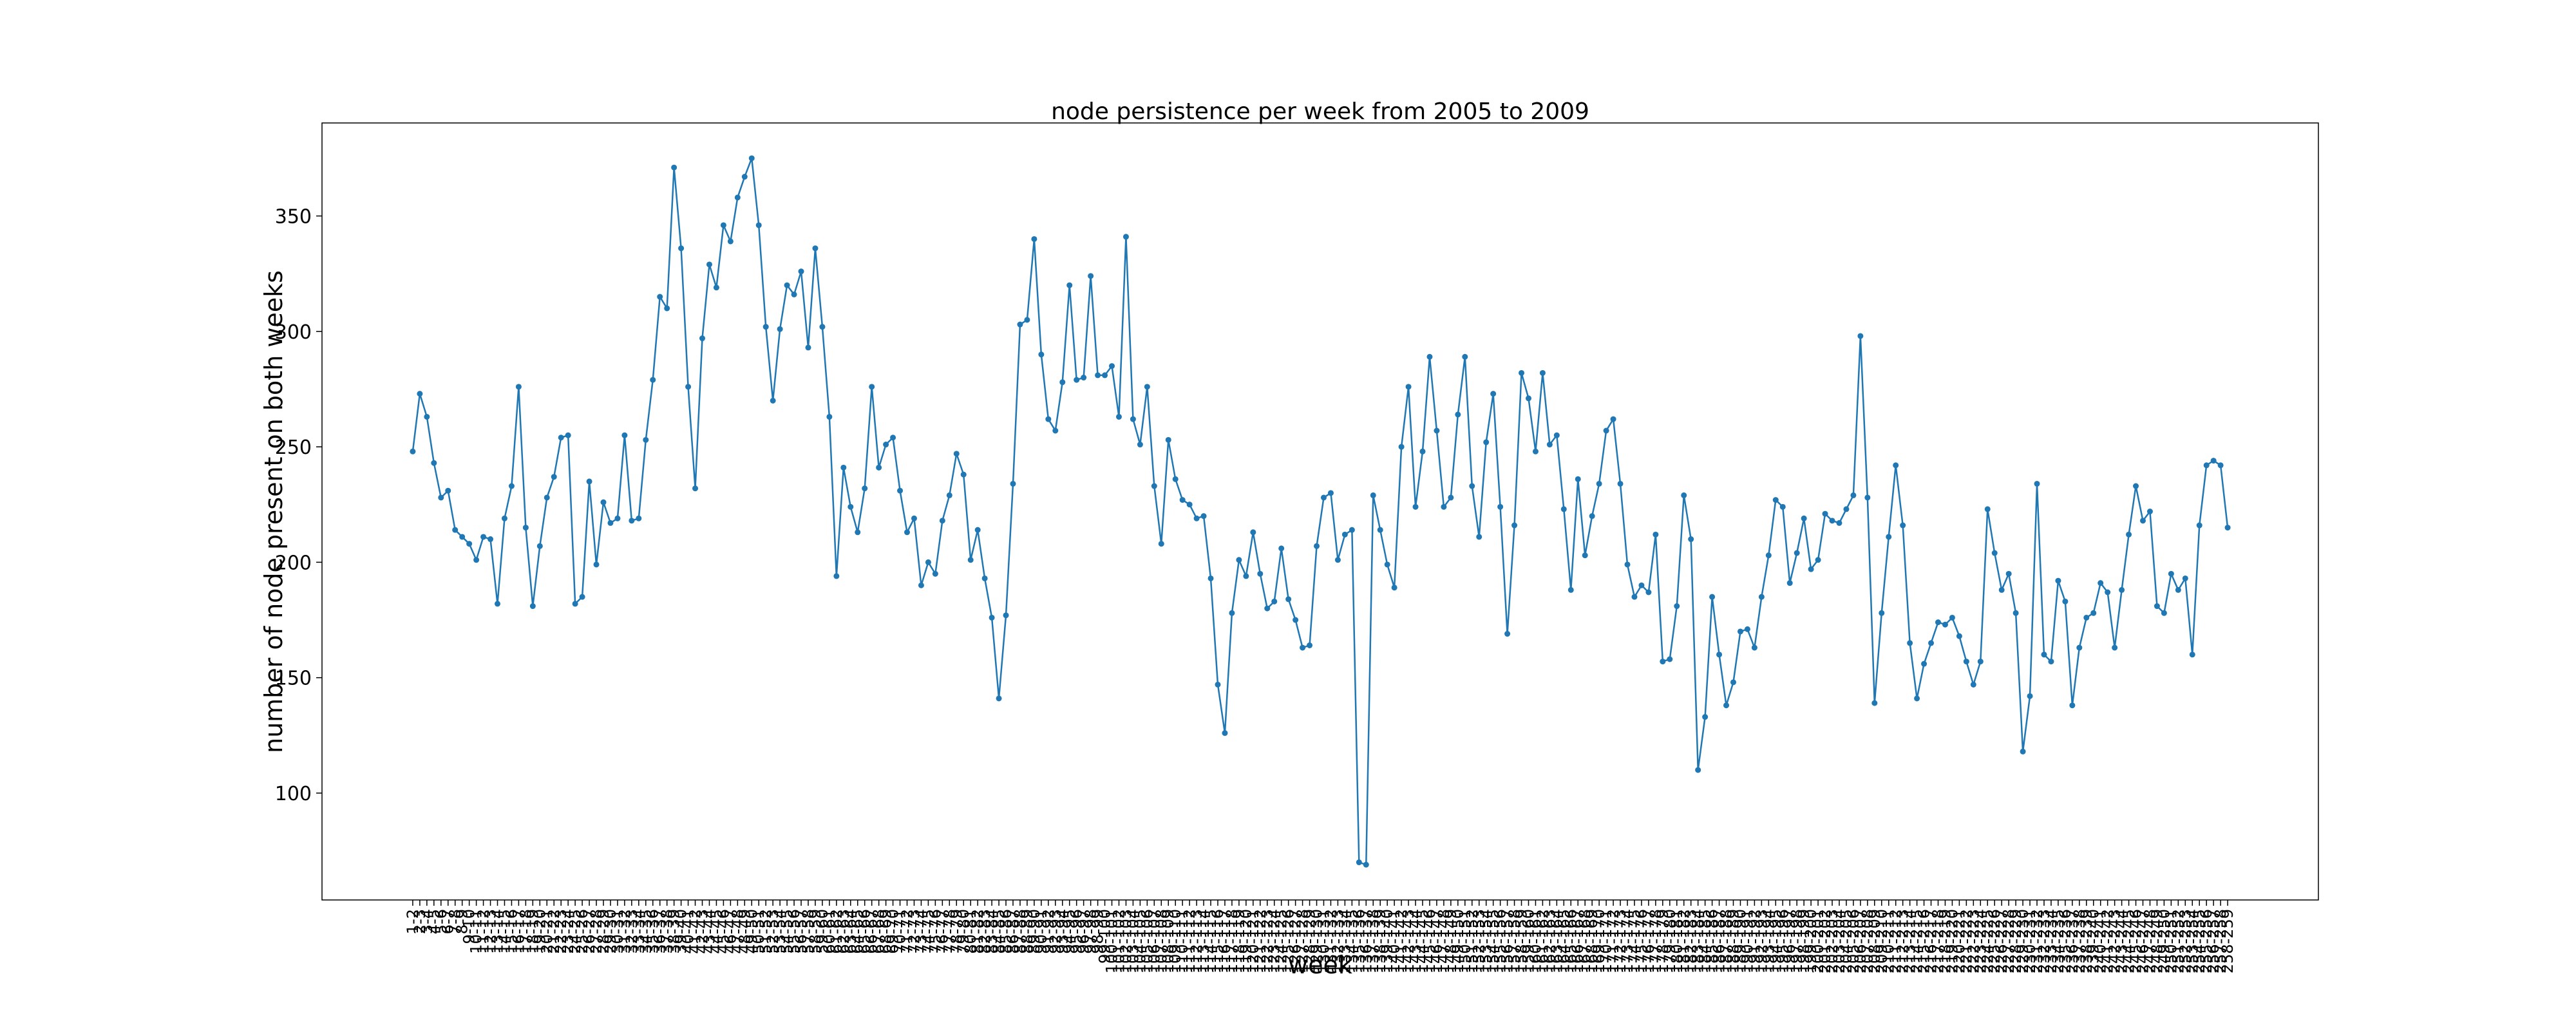 This screenshot has width=2576, height=1030. What do you see at coordinates (1317, 941) in the screenshot?
I see `x-tick-label: 129-130` at bounding box center [1317, 941].